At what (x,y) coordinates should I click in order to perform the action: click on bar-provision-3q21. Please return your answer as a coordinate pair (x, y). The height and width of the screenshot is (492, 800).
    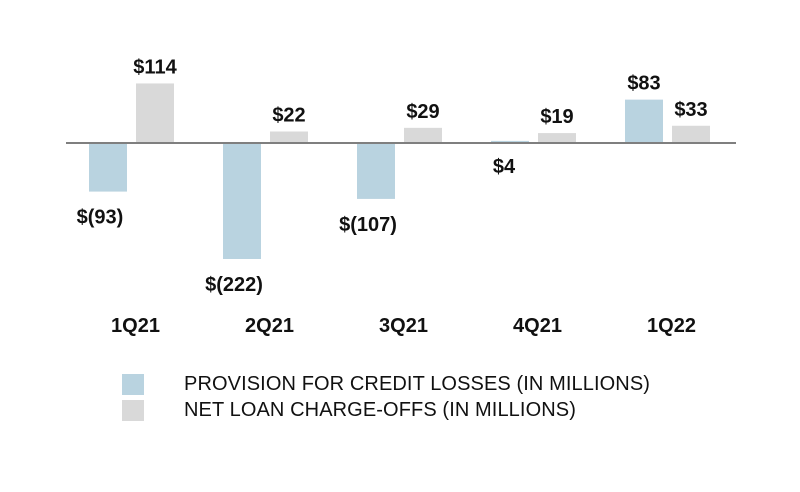
    Looking at the image, I should click on (376, 171).